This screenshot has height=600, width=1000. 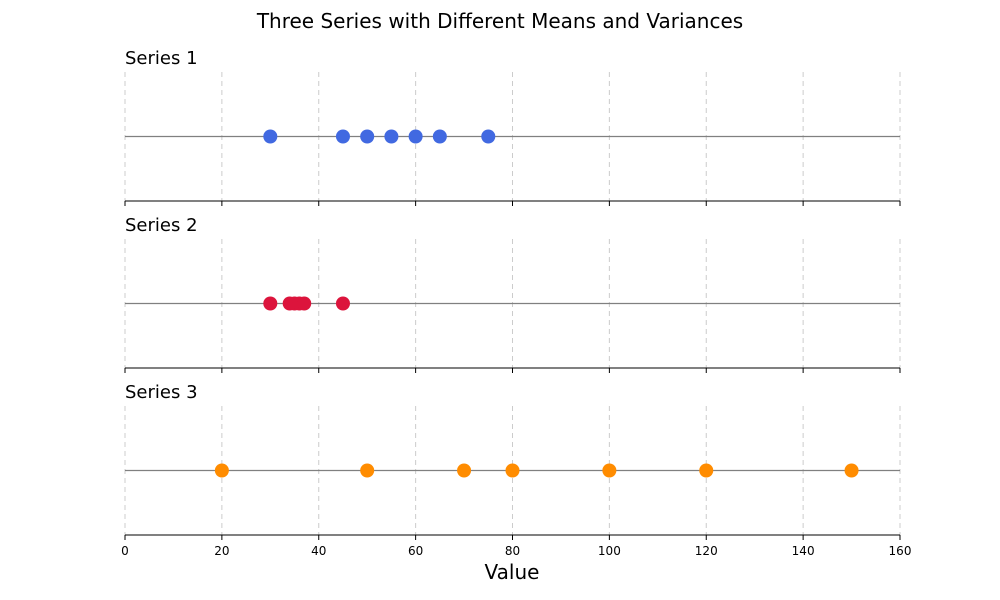 I want to click on x-tick-label: 100, so click(x=609, y=551).